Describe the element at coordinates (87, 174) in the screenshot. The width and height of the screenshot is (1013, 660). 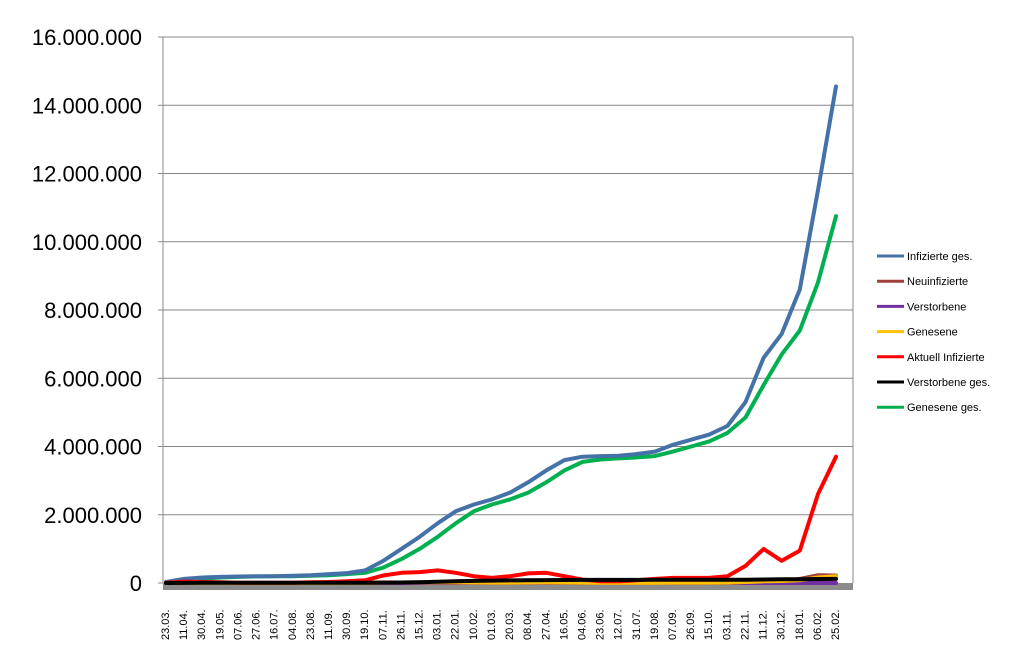
I see `y-tick-label: 12.000.000` at that location.